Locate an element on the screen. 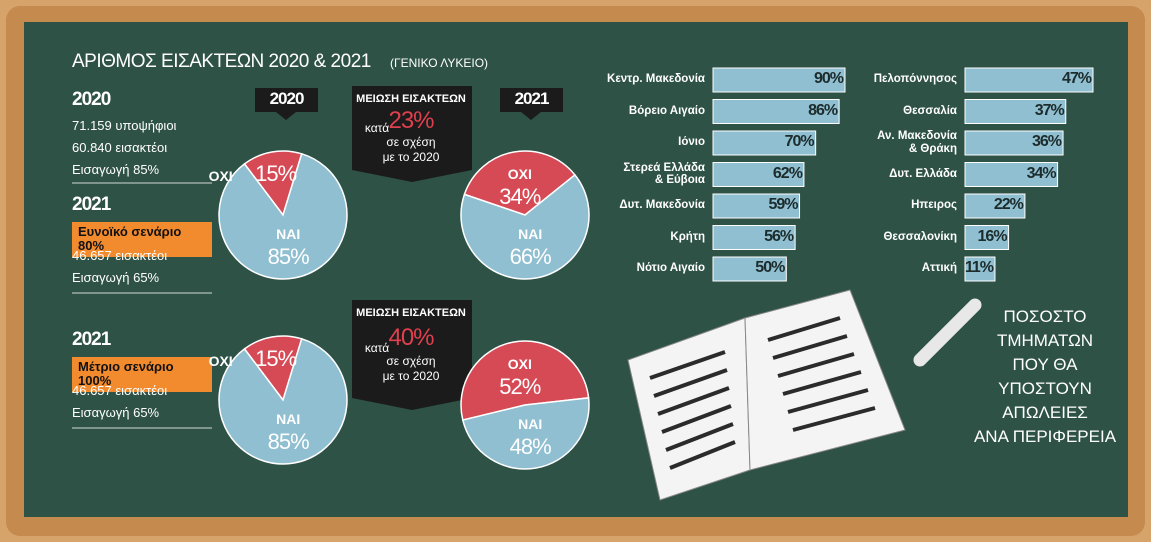  bar-category: Θεσσαλονίκη is located at coordinates (920, 236).